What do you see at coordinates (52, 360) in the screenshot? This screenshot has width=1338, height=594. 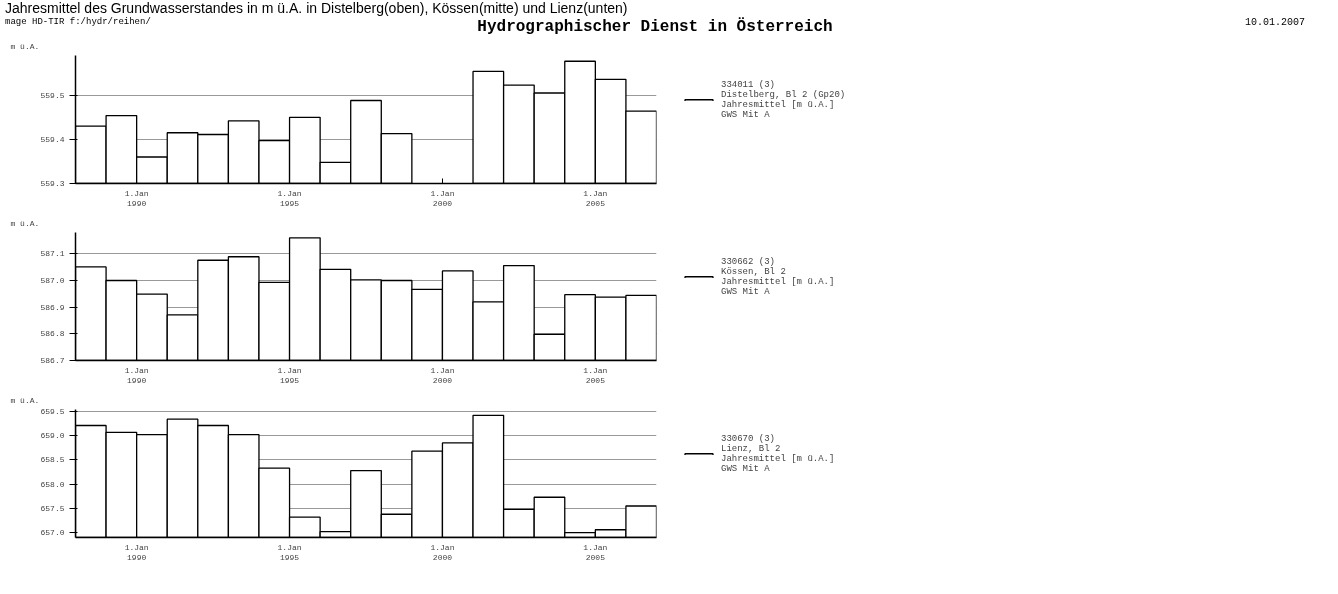 I see `y-tick-label: 586.7` at bounding box center [52, 360].